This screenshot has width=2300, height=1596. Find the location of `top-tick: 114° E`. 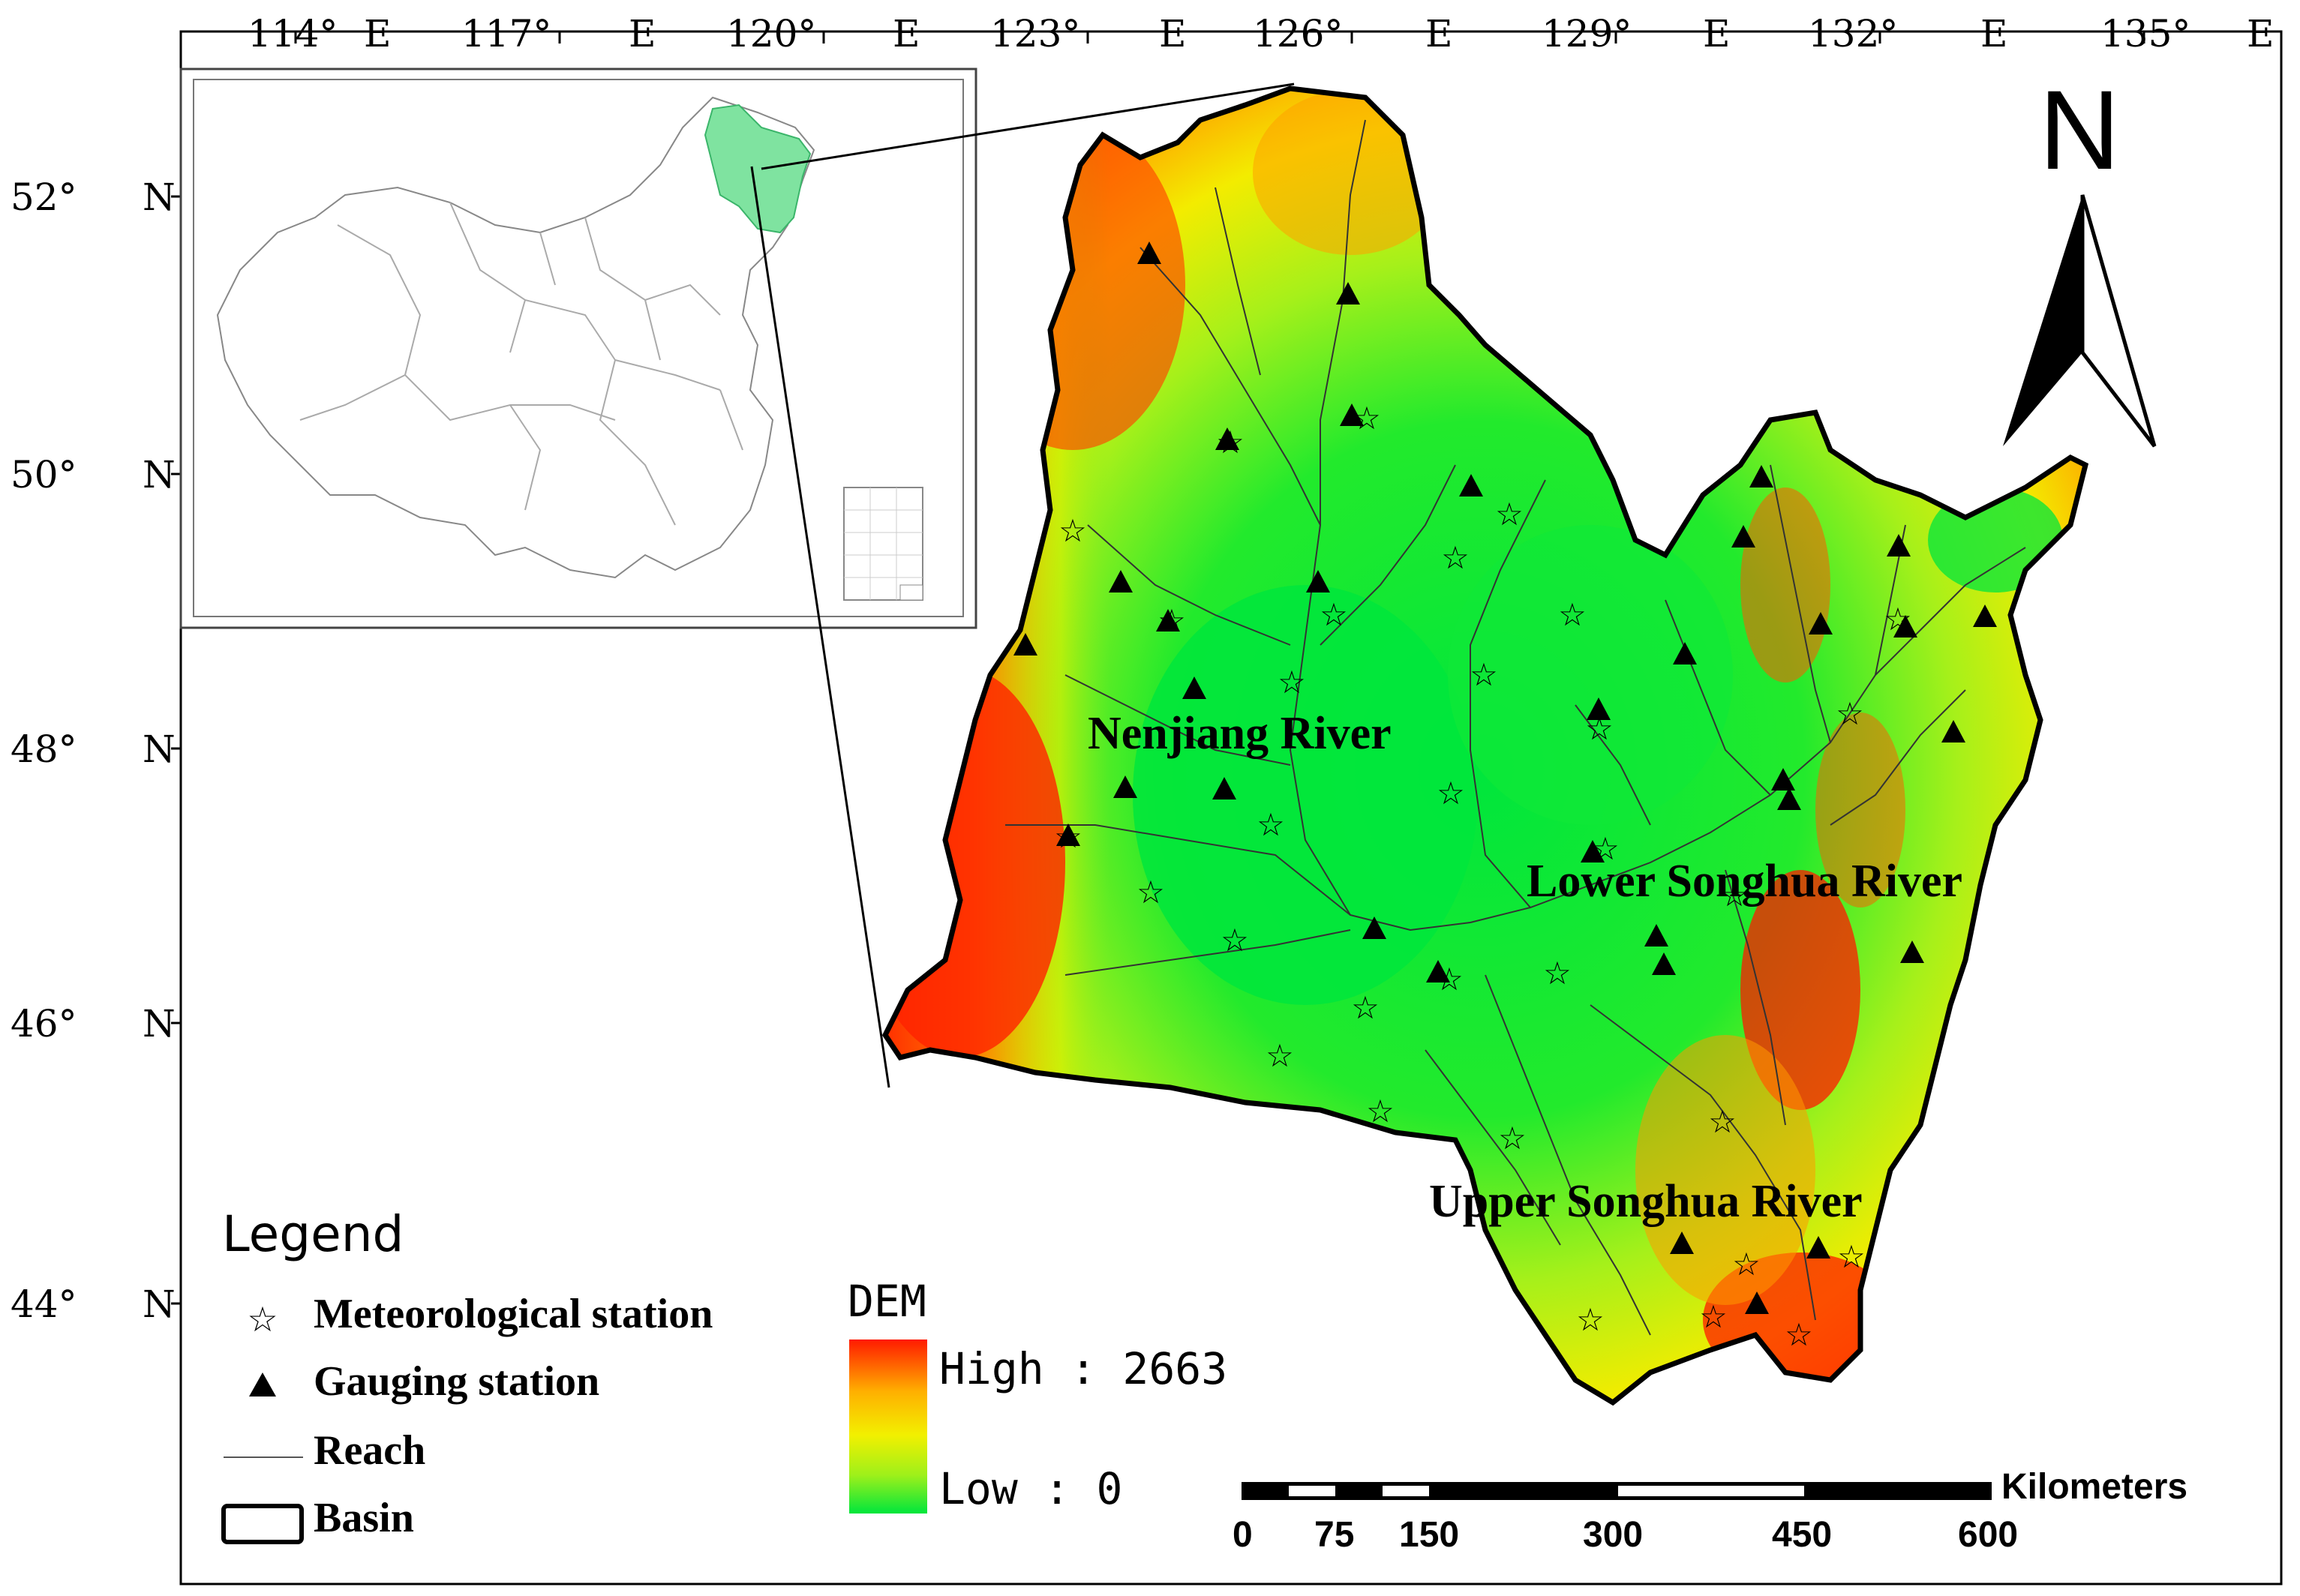

top-tick: 114° E is located at coordinates (320, 34).